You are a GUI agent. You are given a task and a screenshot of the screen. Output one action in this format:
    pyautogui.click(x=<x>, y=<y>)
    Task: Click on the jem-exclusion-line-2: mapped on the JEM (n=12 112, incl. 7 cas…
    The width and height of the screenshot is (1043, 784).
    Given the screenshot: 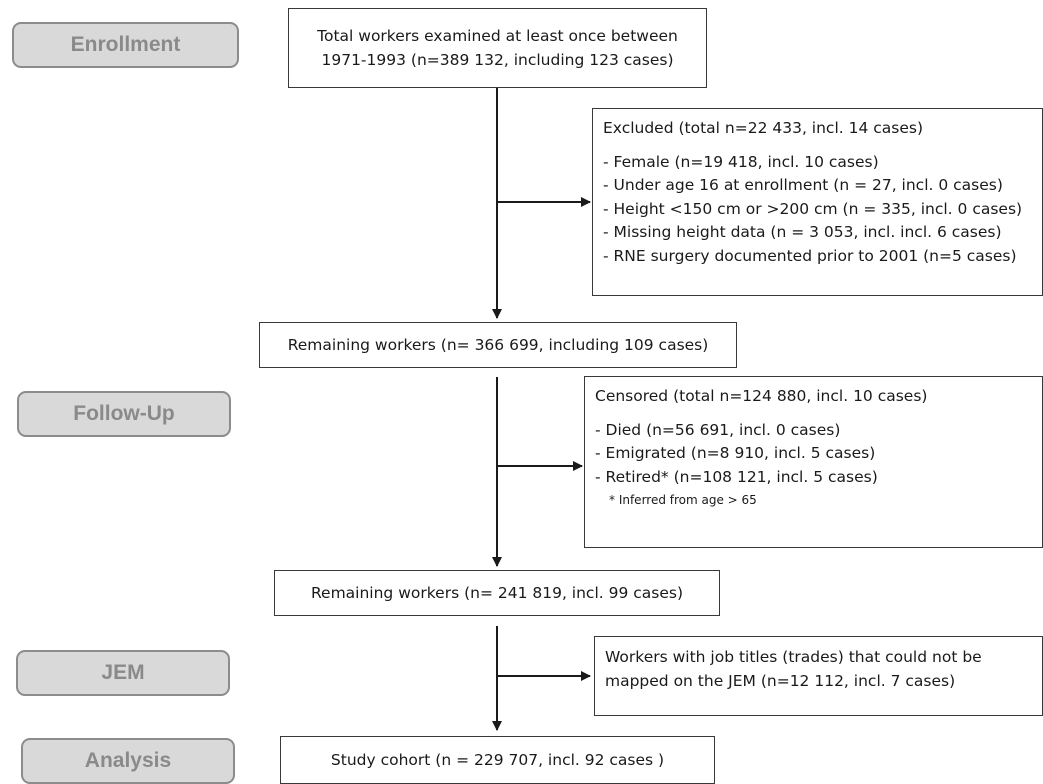 What is the action you would take?
    pyautogui.click(x=780, y=680)
    